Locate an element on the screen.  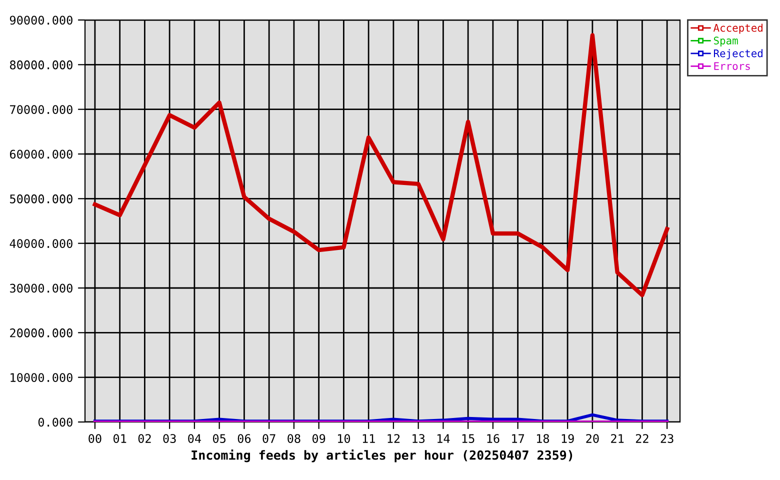
y-tick-label: 0.000 is located at coordinates (55, 422).